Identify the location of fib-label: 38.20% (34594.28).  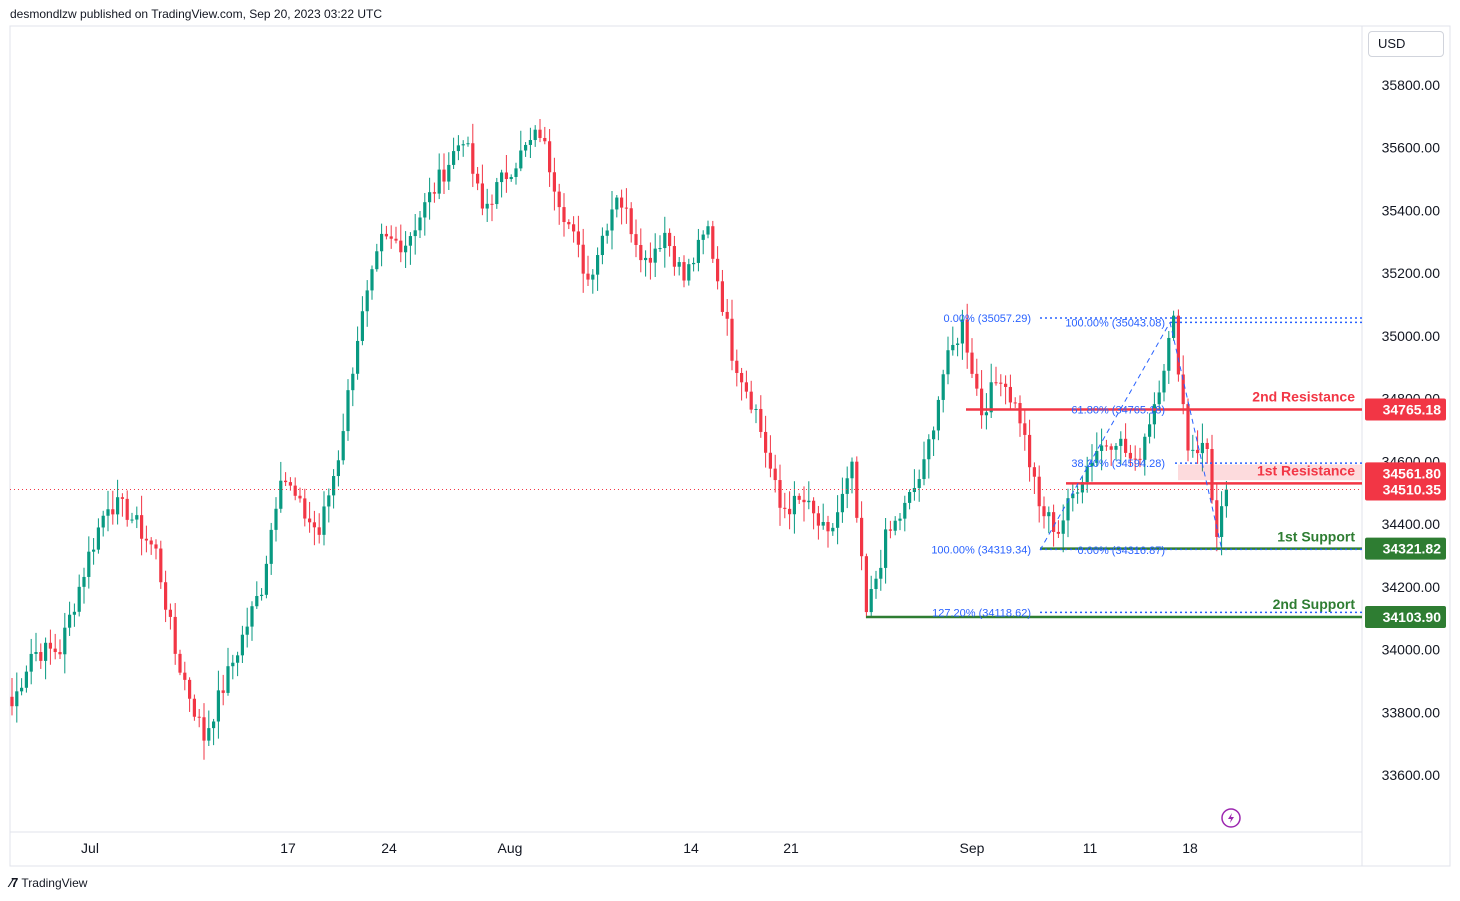
(1118, 464).